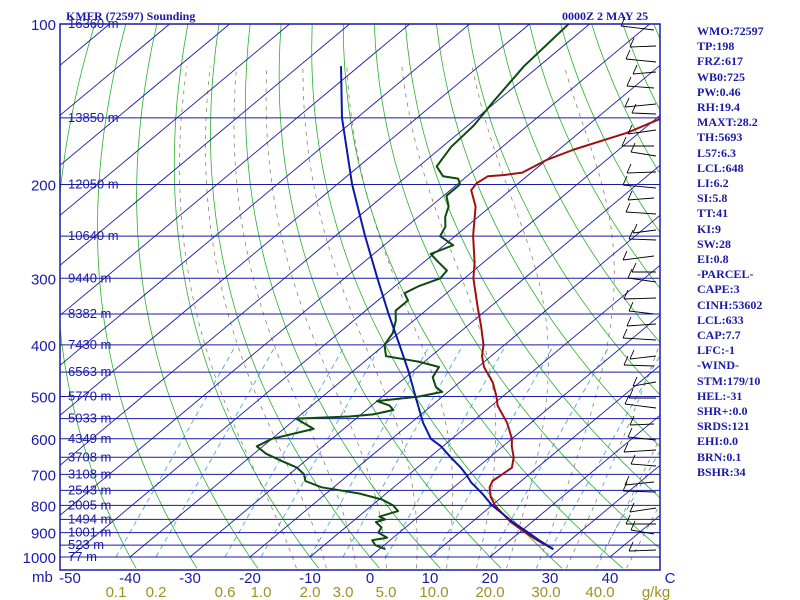 The height and width of the screenshot is (600, 800). What do you see at coordinates (719, 456) in the screenshot?
I see `stat-brn: BRN:0.1` at bounding box center [719, 456].